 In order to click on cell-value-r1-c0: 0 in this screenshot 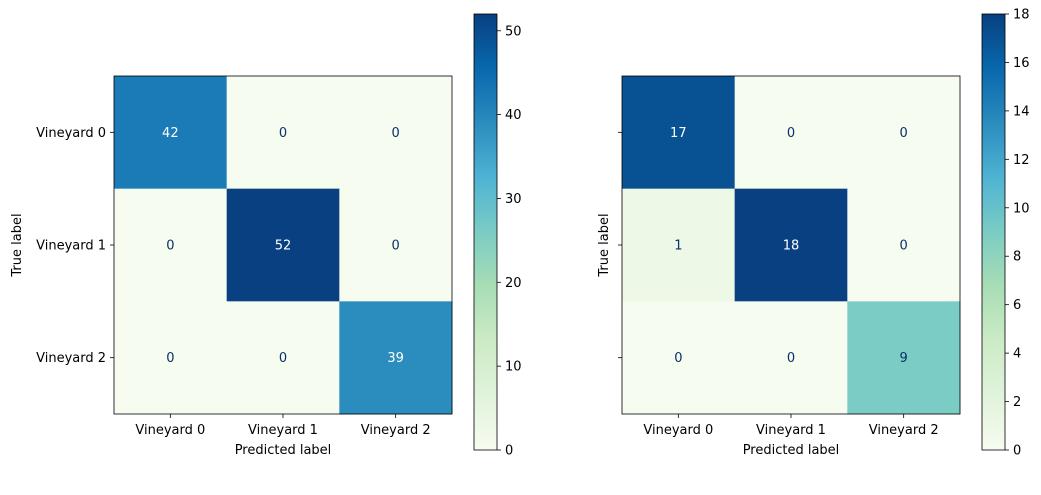, I will do `click(170, 246)`.